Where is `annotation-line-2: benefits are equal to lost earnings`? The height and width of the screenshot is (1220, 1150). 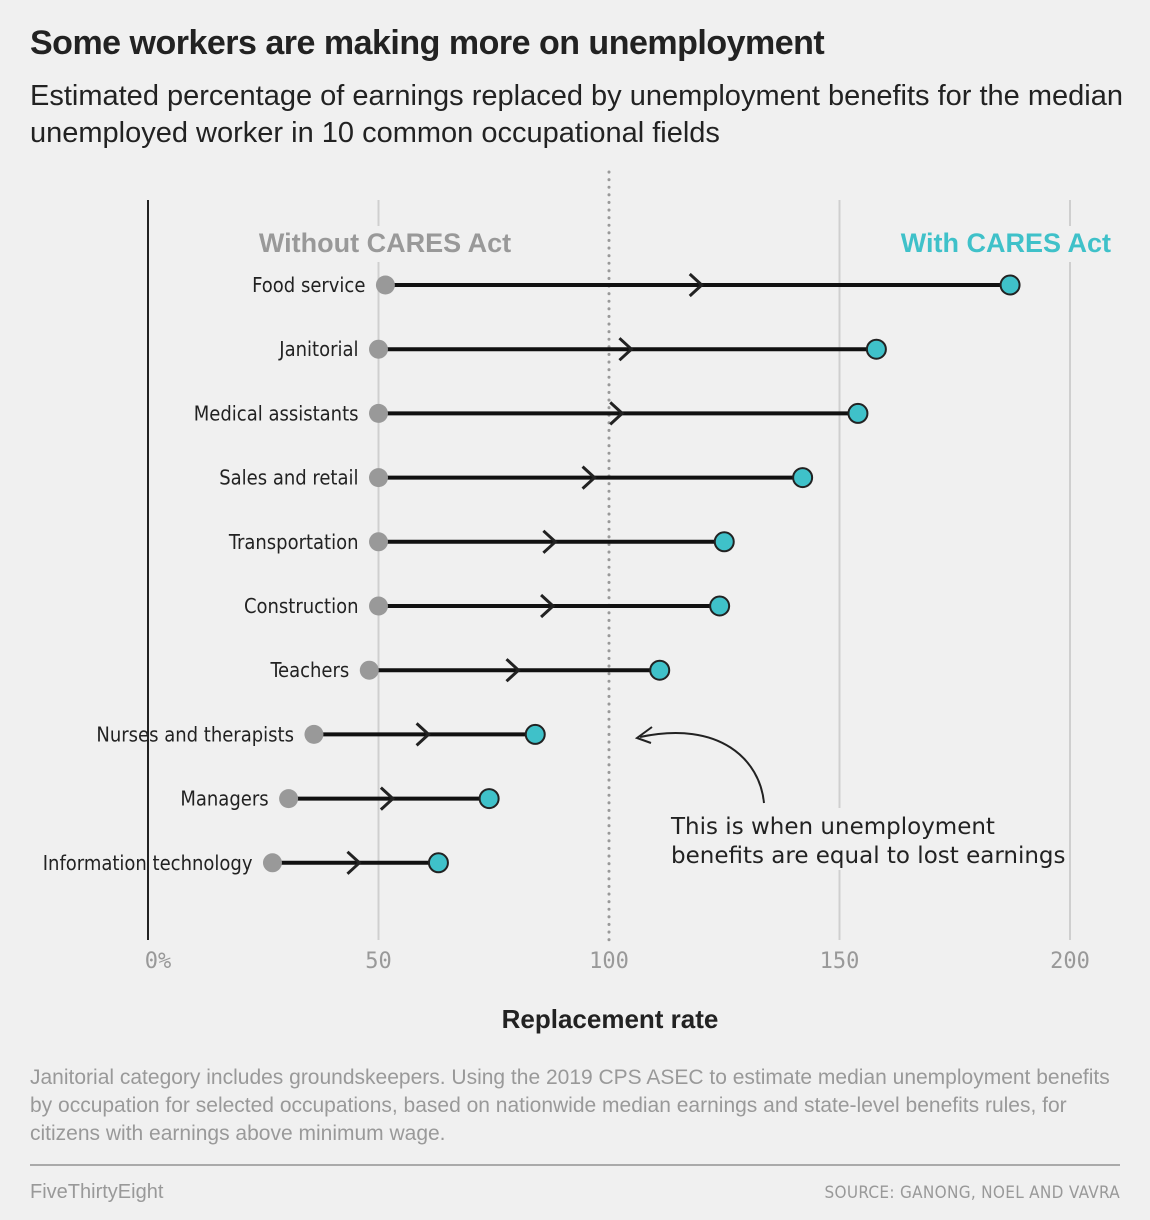
annotation-line-2: benefits are equal to lost earnings is located at coordinates (868, 856).